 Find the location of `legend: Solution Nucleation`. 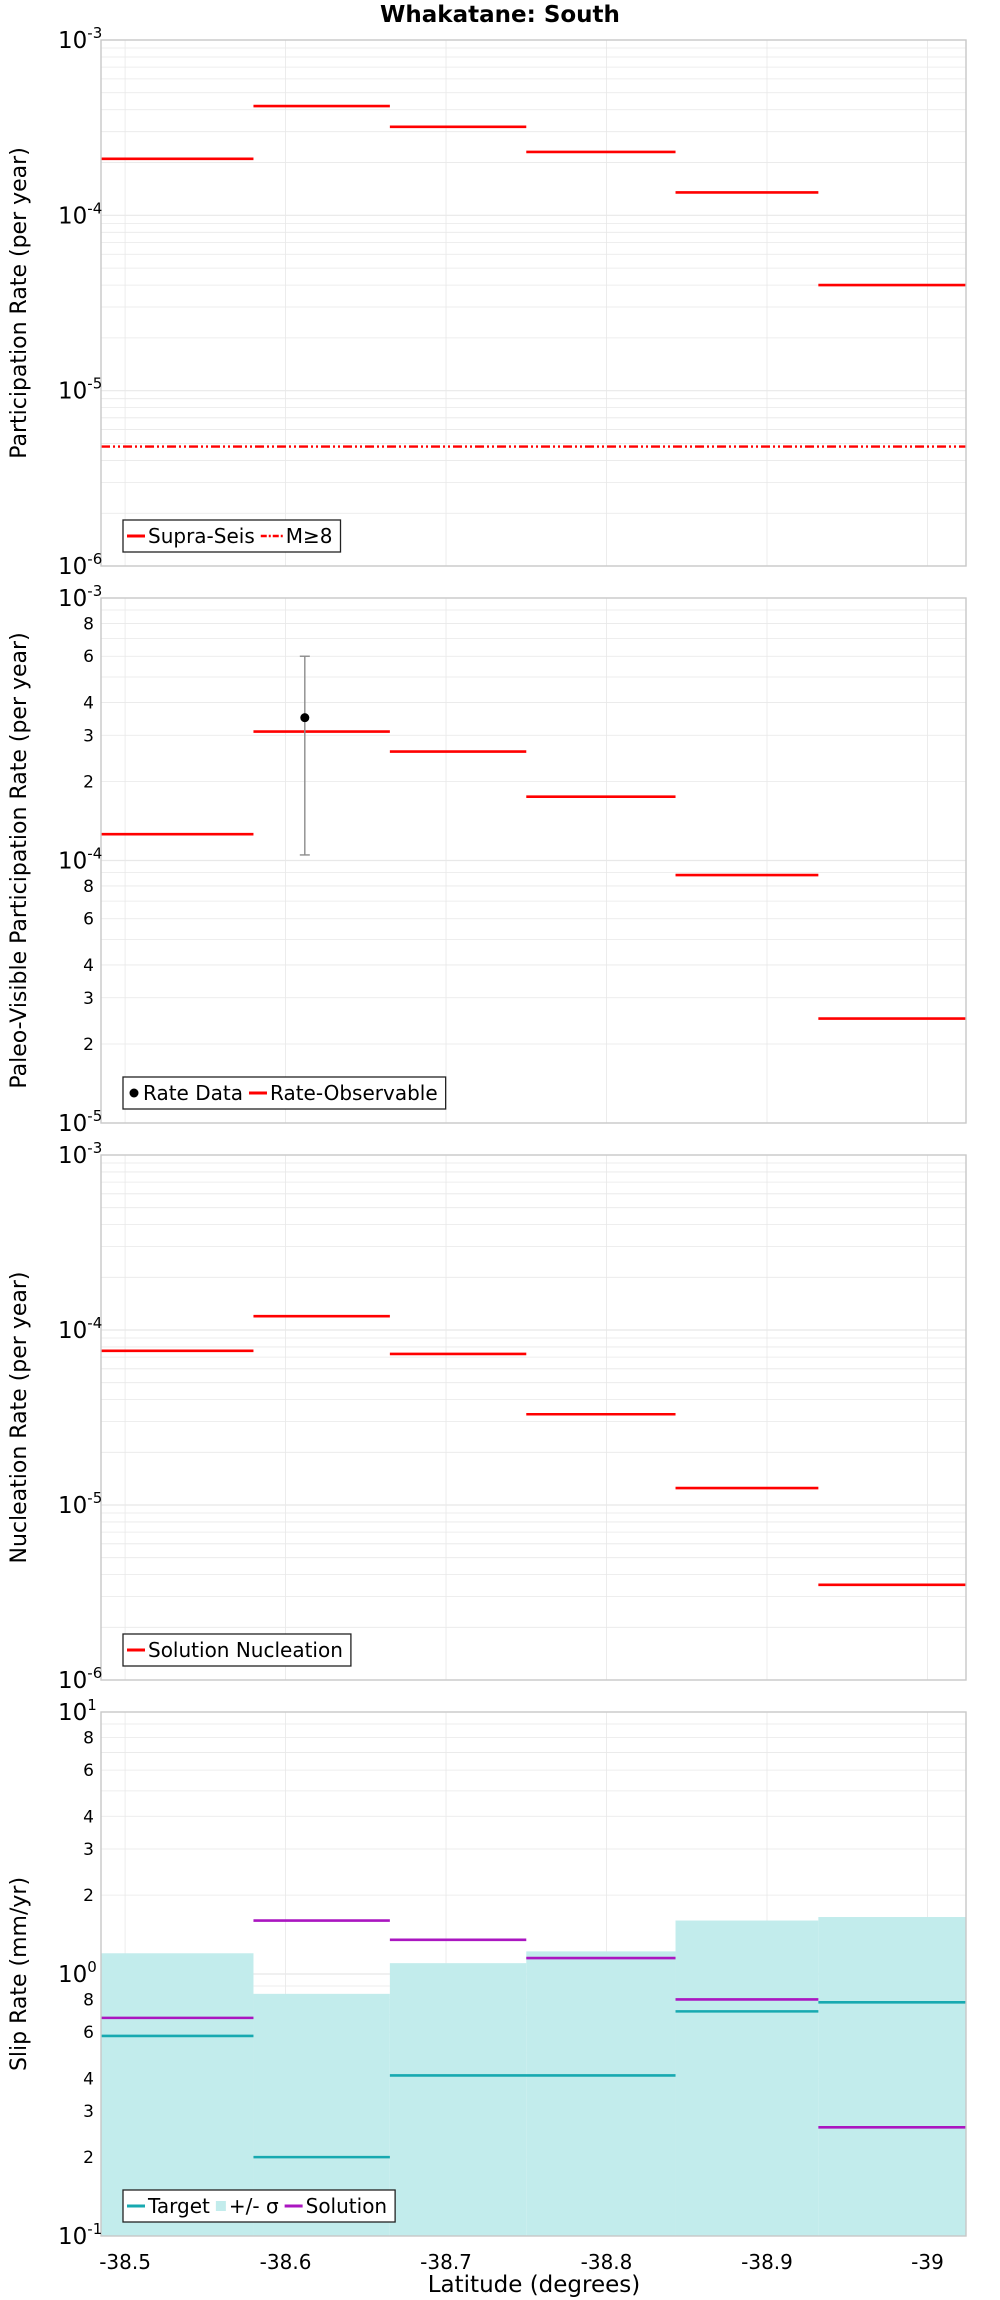

legend: Solution Nucleation is located at coordinates (237, 1650).